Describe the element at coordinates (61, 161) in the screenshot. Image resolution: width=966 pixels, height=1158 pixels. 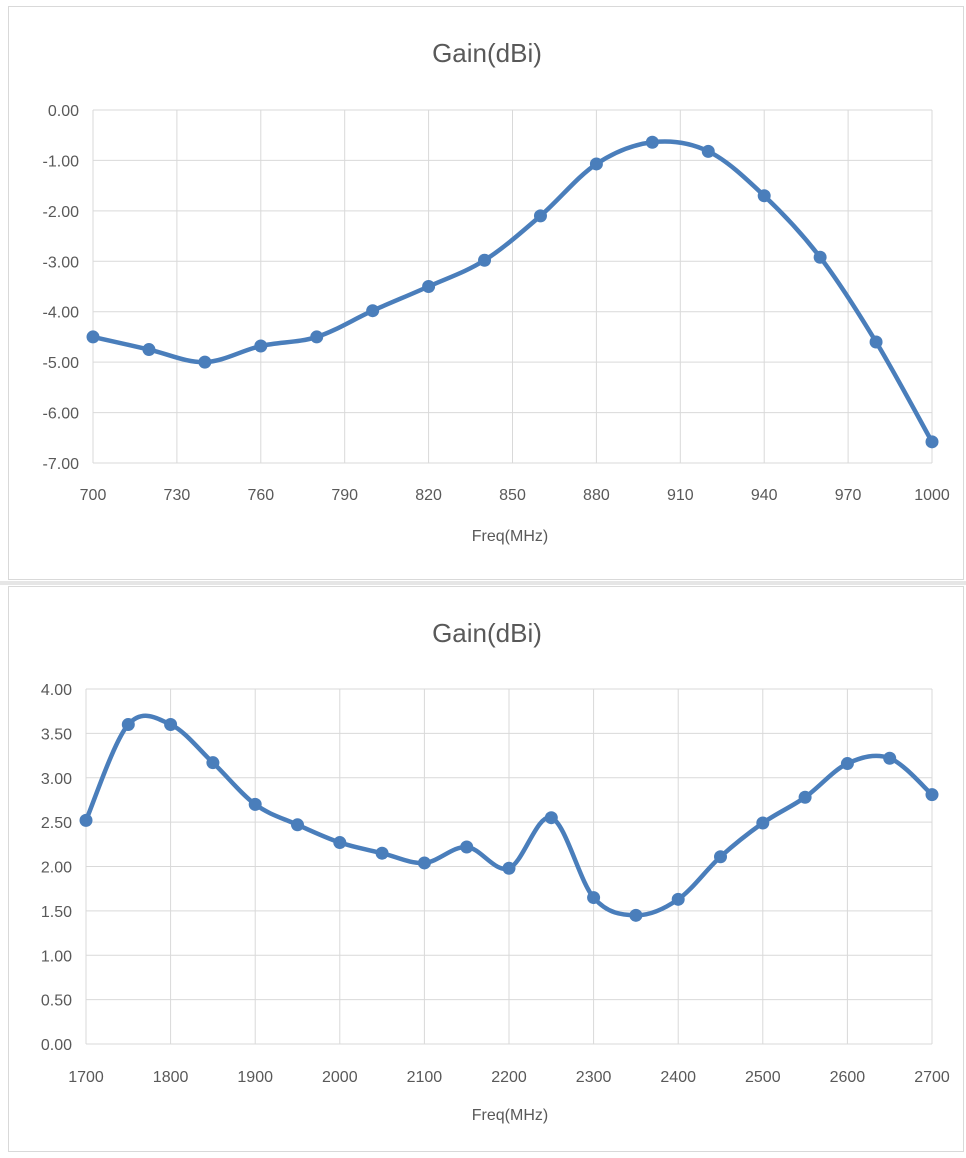
I see `y-tick-label: -1.00` at that location.